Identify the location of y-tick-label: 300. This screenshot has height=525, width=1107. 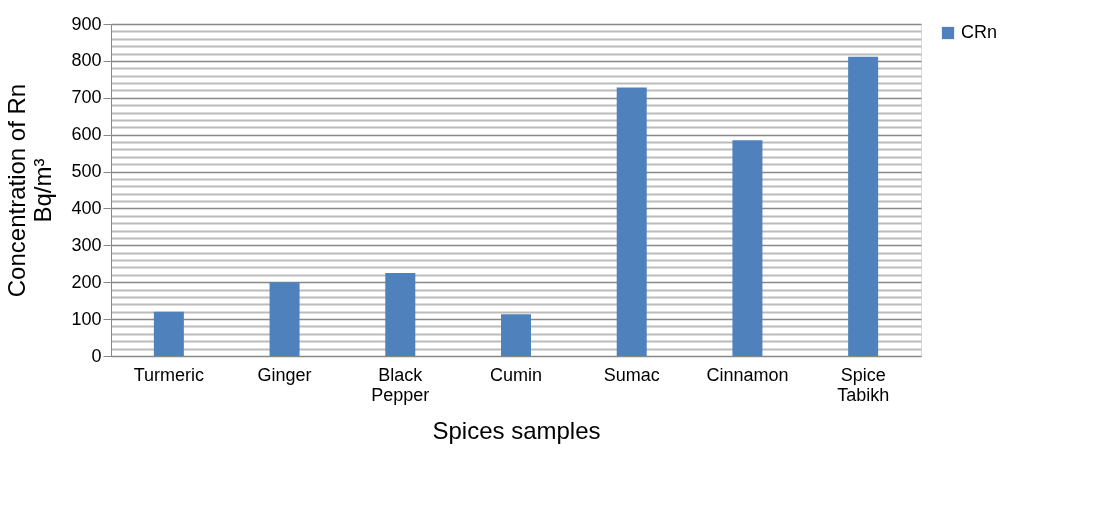
(86, 244).